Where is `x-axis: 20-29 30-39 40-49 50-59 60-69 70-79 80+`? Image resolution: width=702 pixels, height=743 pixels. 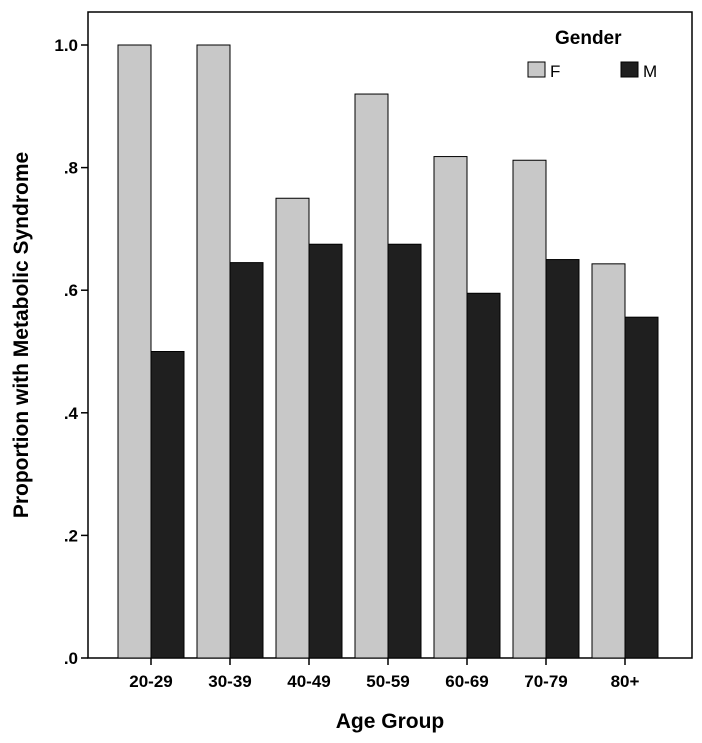 x-axis: 20-29 30-39 40-49 50-59 60-69 70-79 80+ is located at coordinates (384, 674).